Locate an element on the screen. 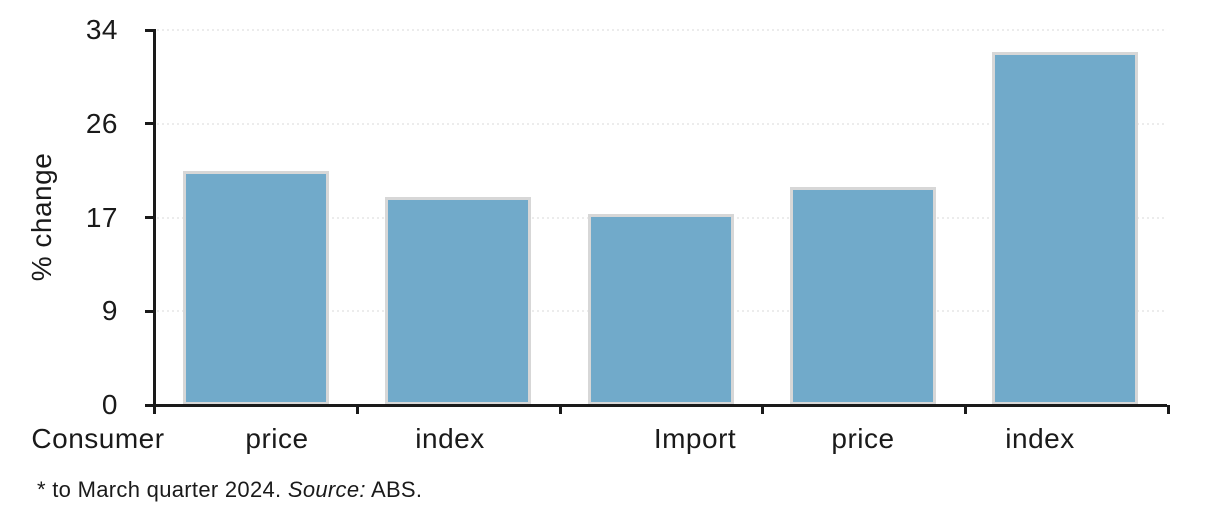  x-label-price-2: price is located at coordinates (863, 438).